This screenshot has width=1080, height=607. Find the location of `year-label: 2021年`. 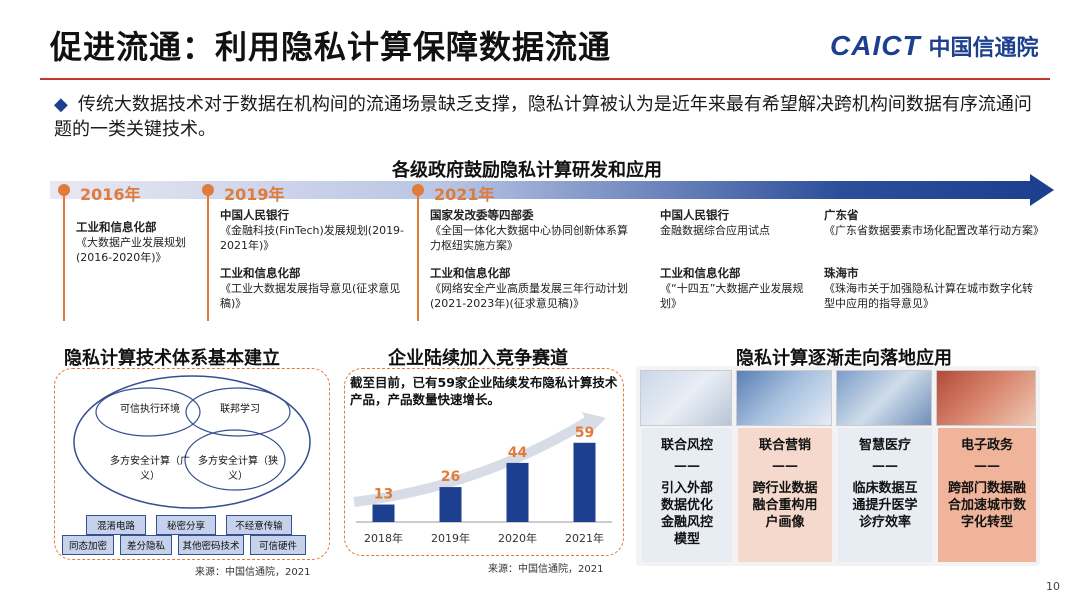

year-label: 2021年 is located at coordinates (464, 194).